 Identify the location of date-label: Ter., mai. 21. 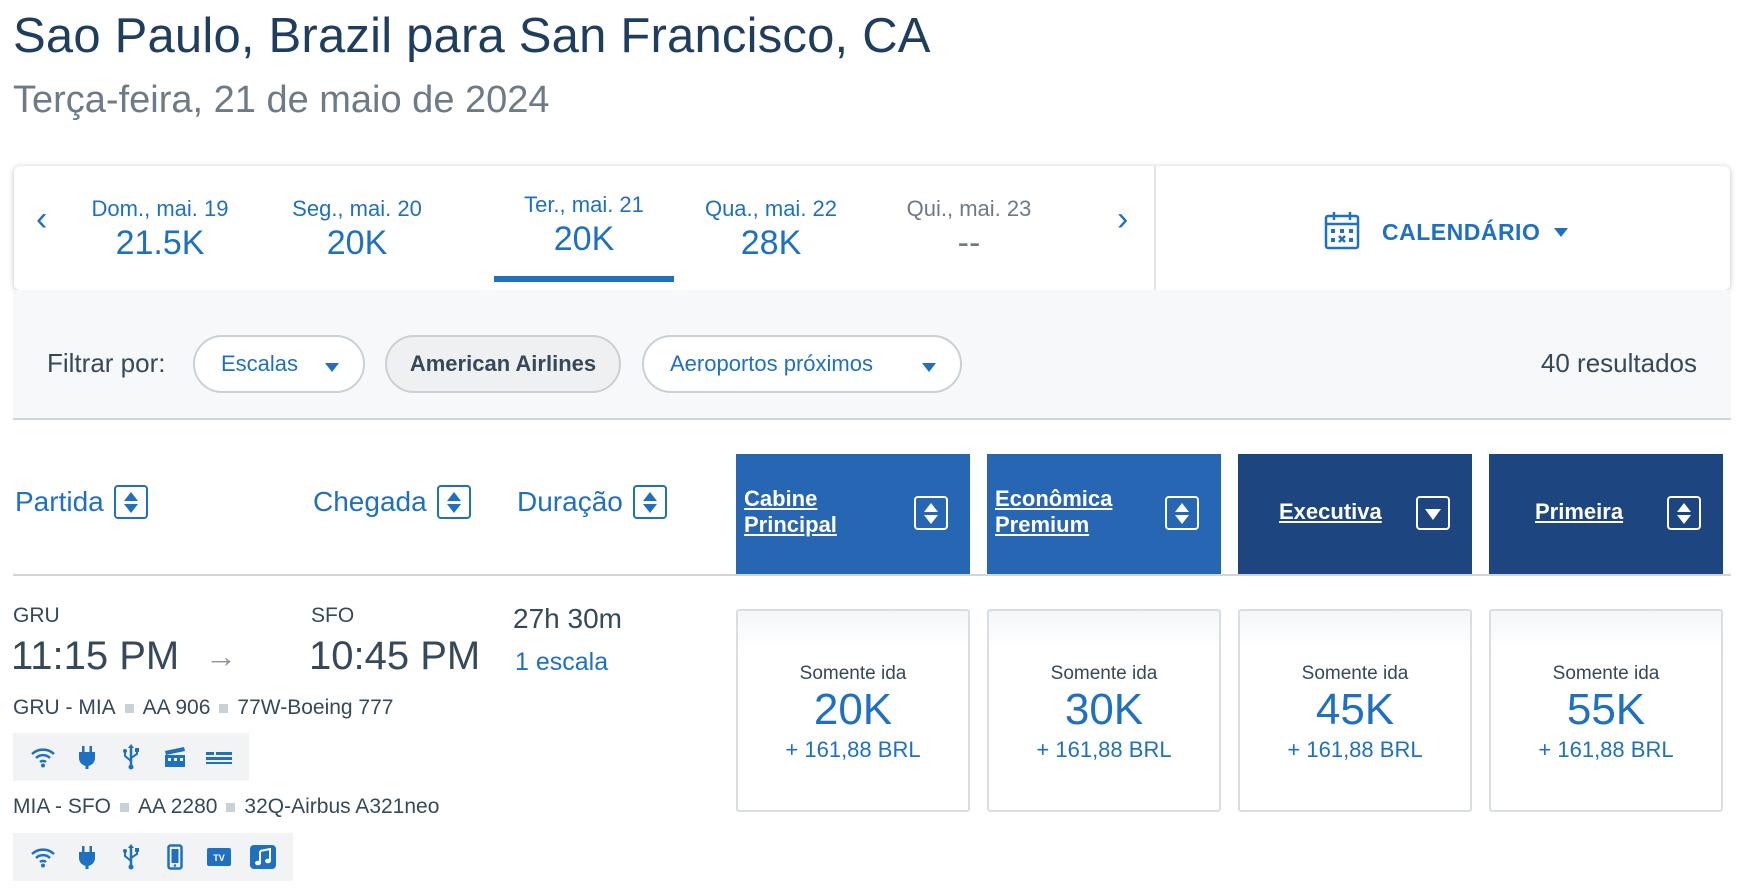
(584, 204).